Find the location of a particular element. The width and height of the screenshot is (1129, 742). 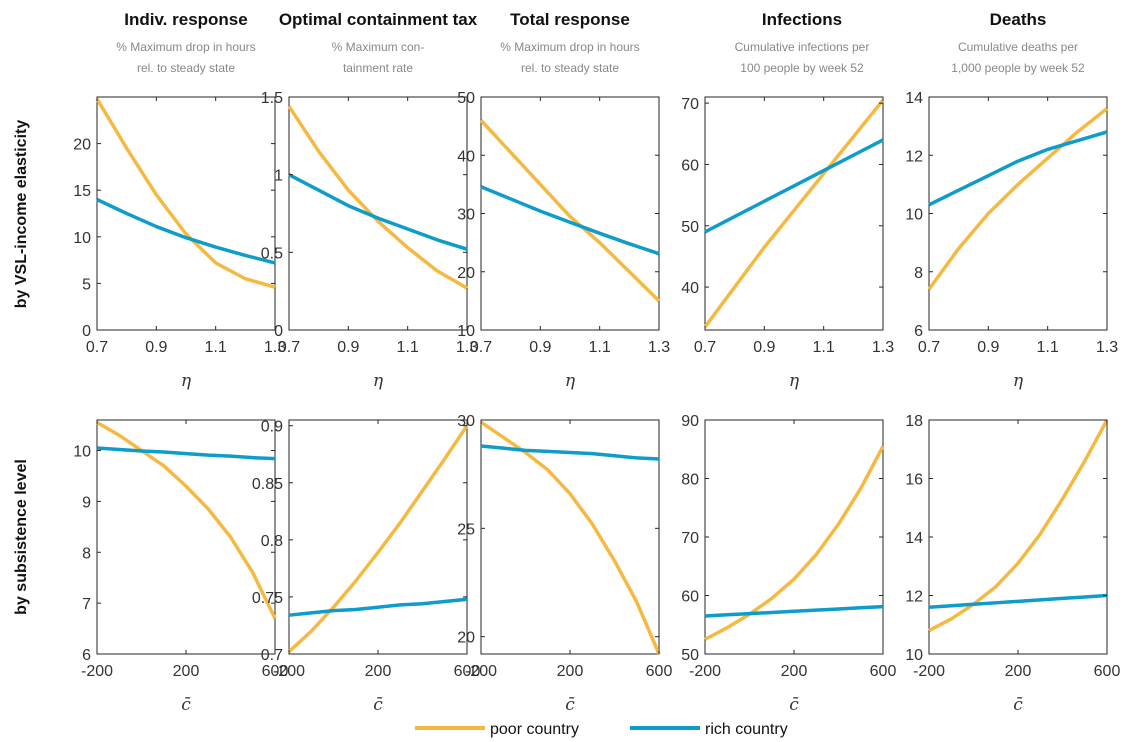

legend-label-rich: rich country is located at coordinates (746, 729).